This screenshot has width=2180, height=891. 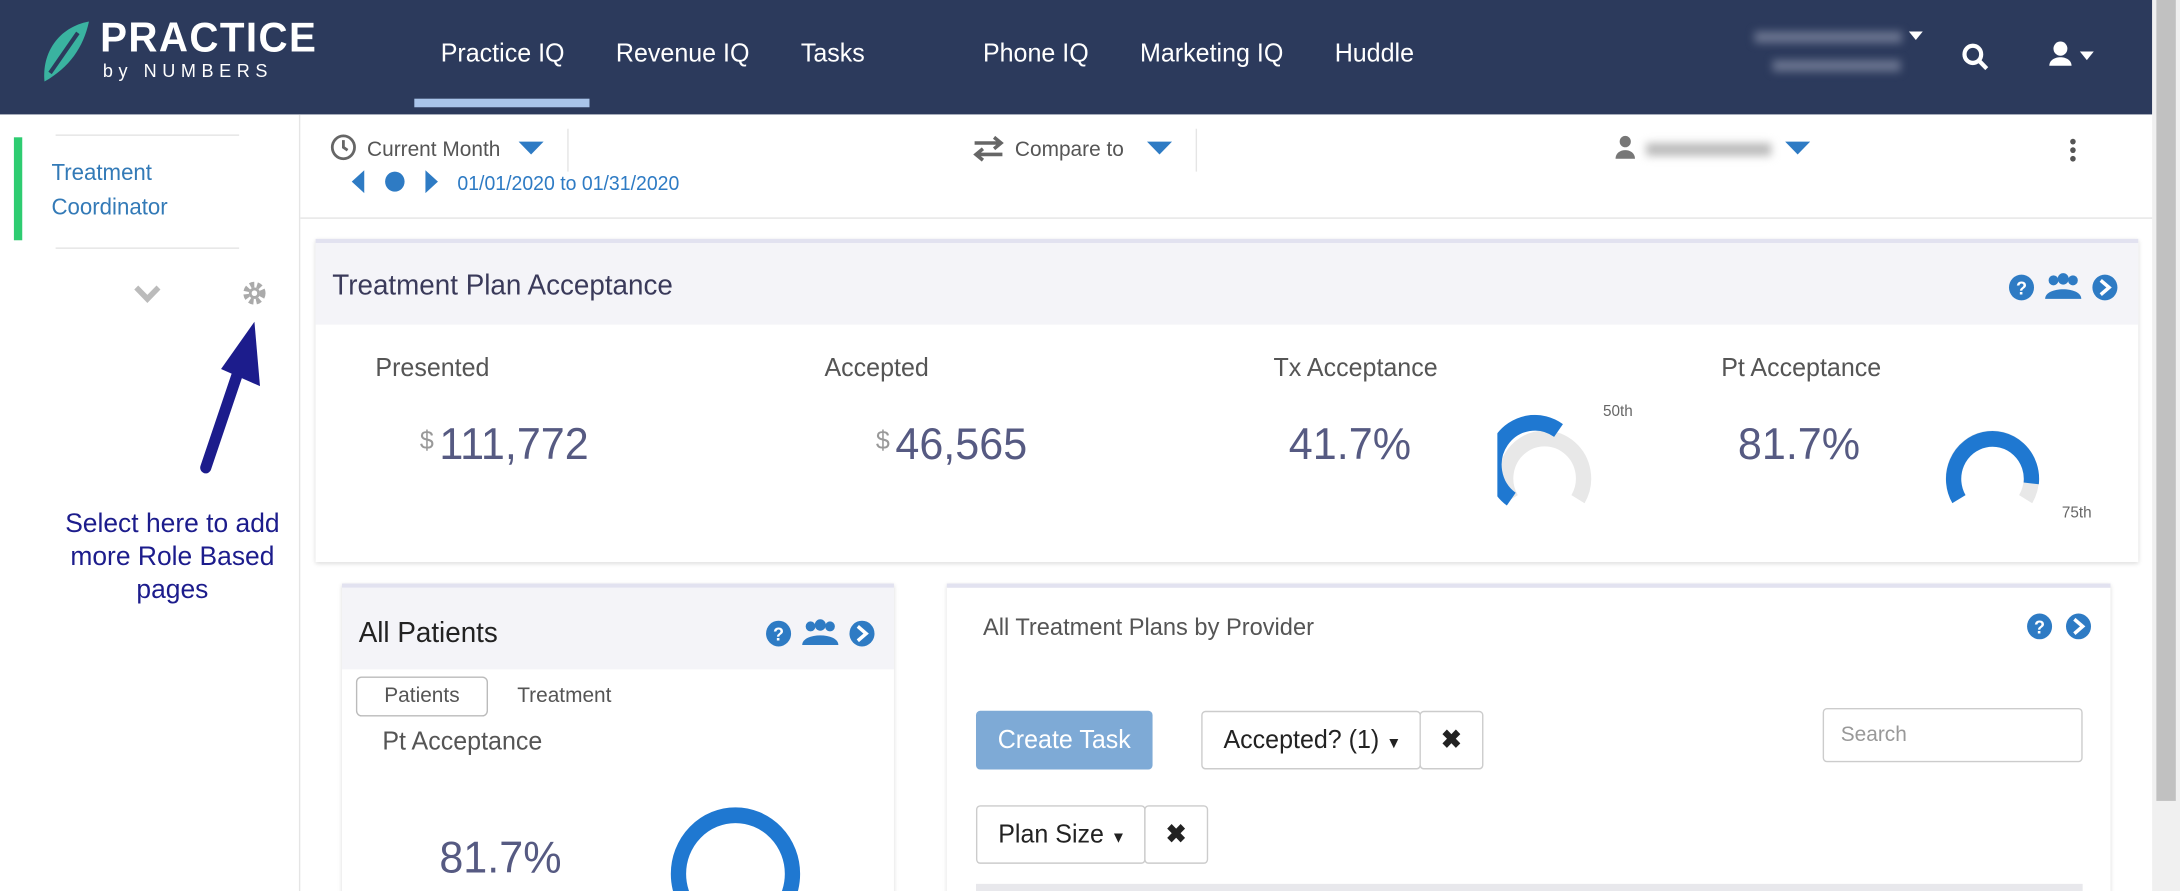 I want to click on period-select: Current Month, so click(x=434, y=149).